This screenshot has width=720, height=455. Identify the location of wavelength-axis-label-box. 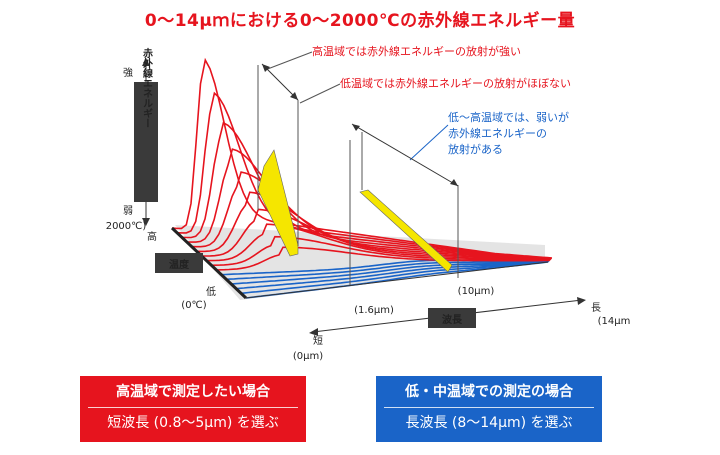
(452, 318).